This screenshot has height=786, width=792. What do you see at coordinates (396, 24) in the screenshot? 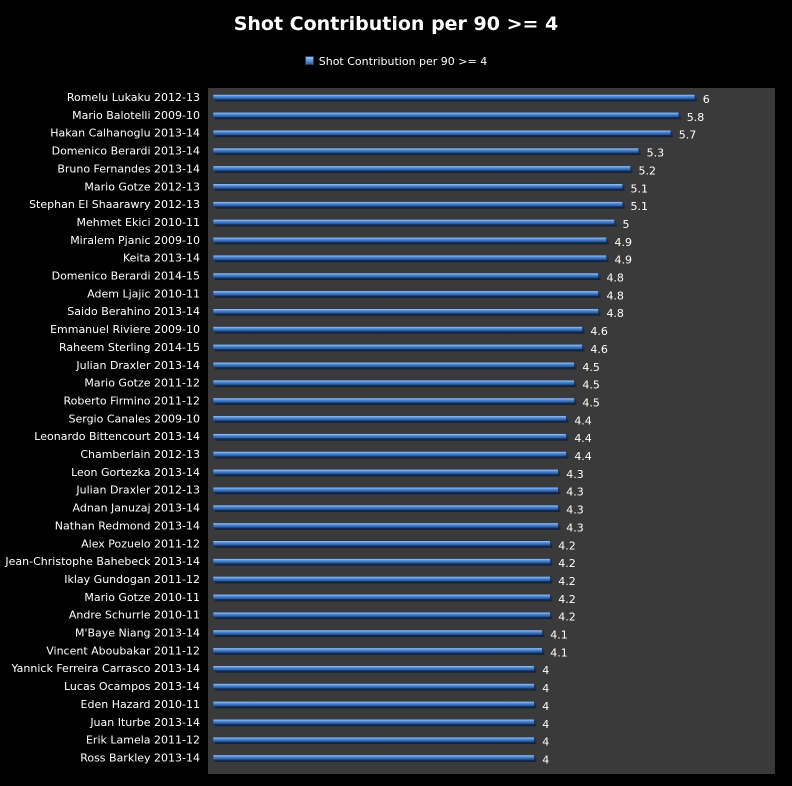
I see `chart-title: Shot Contribution per 90 >= 4` at bounding box center [396, 24].